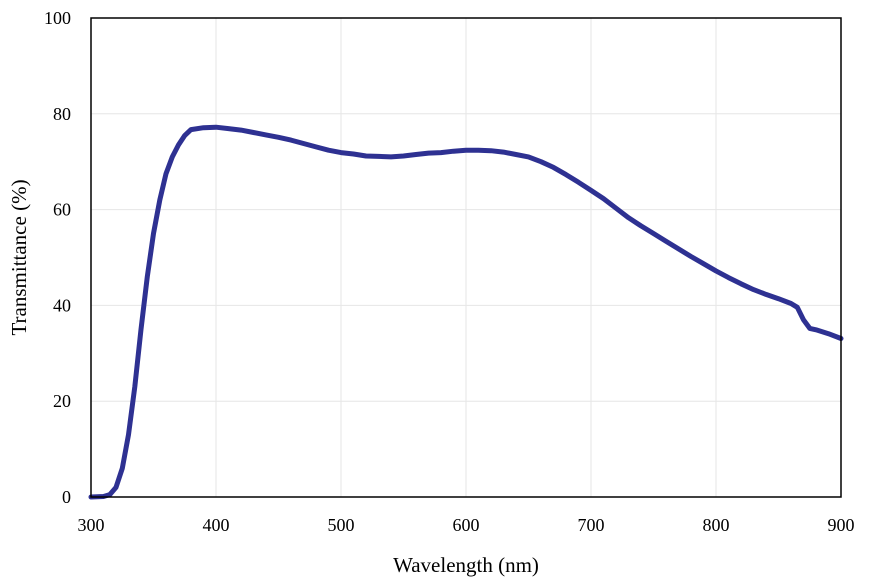 The image size is (872, 583). What do you see at coordinates (57, 18) in the screenshot?
I see `y-tick-label: 100` at bounding box center [57, 18].